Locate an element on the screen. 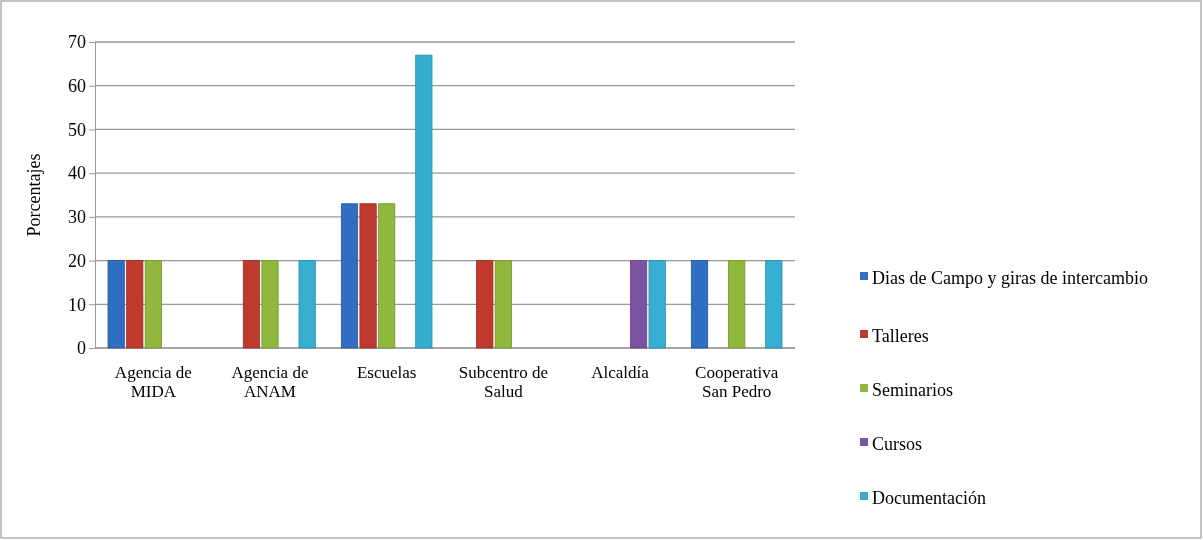  y-tick-label: 70 is located at coordinates (77, 42).